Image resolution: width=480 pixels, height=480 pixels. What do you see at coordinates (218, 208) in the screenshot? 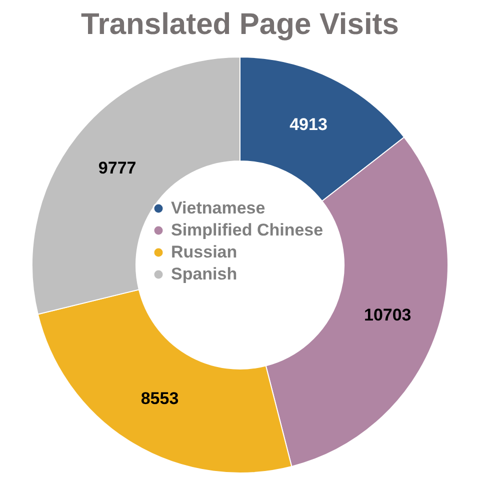
I see `legend-label: Vietnamese` at bounding box center [218, 208].